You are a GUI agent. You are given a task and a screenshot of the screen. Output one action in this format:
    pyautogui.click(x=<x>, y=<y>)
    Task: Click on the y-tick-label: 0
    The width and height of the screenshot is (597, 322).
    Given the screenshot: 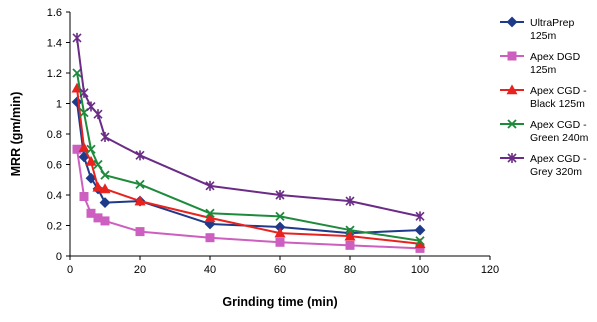 What is the action you would take?
    pyautogui.click(x=59, y=257)
    